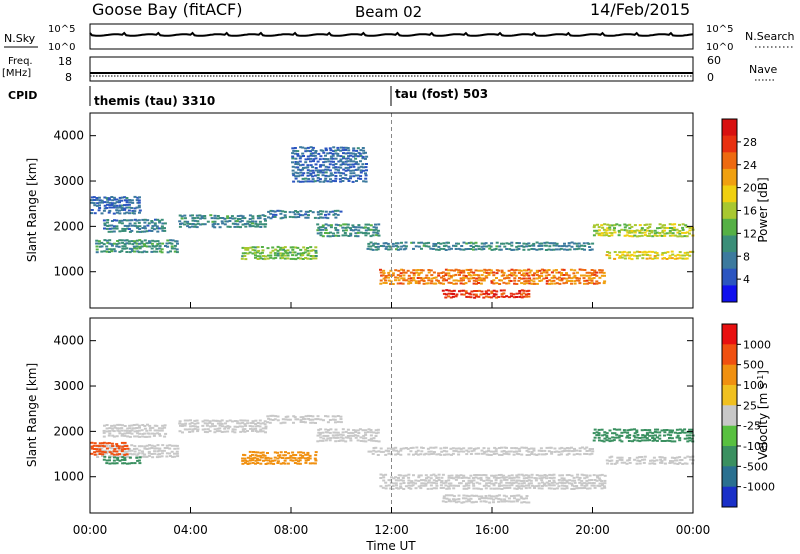  What do you see at coordinates (729, 395) in the screenshot?
I see `velocity-colorbar-swatch` at bounding box center [729, 395].